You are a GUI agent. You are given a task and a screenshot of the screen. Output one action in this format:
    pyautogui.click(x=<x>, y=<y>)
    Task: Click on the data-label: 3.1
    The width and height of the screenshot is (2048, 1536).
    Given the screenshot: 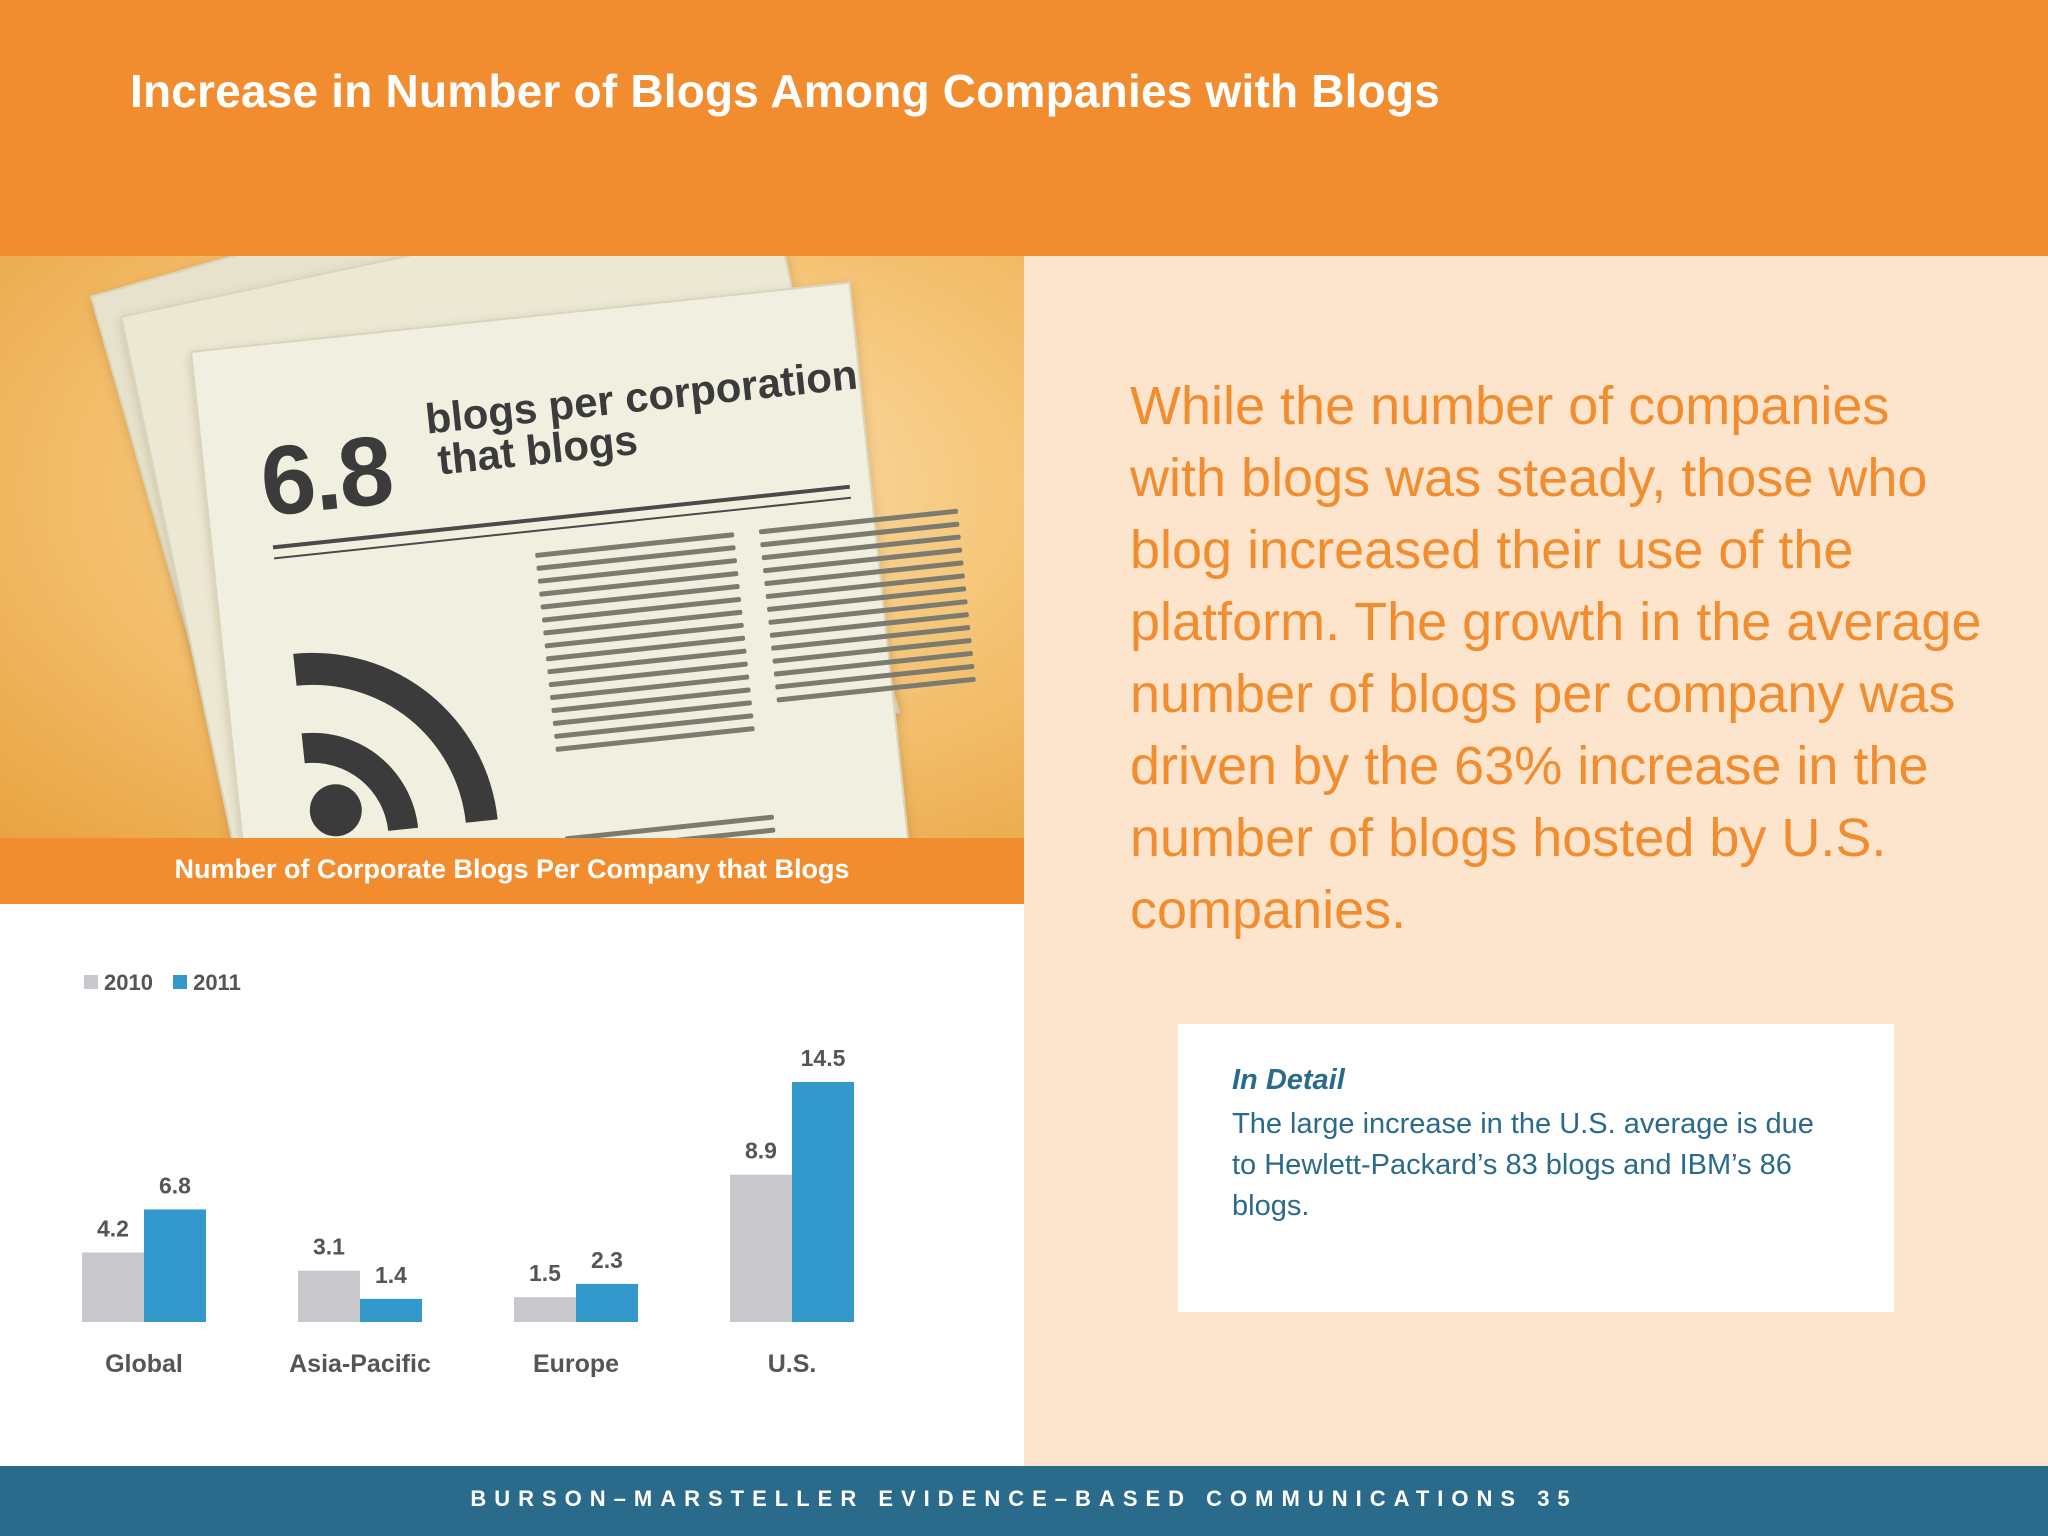 What is the action you would take?
    pyautogui.click(x=329, y=1247)
    